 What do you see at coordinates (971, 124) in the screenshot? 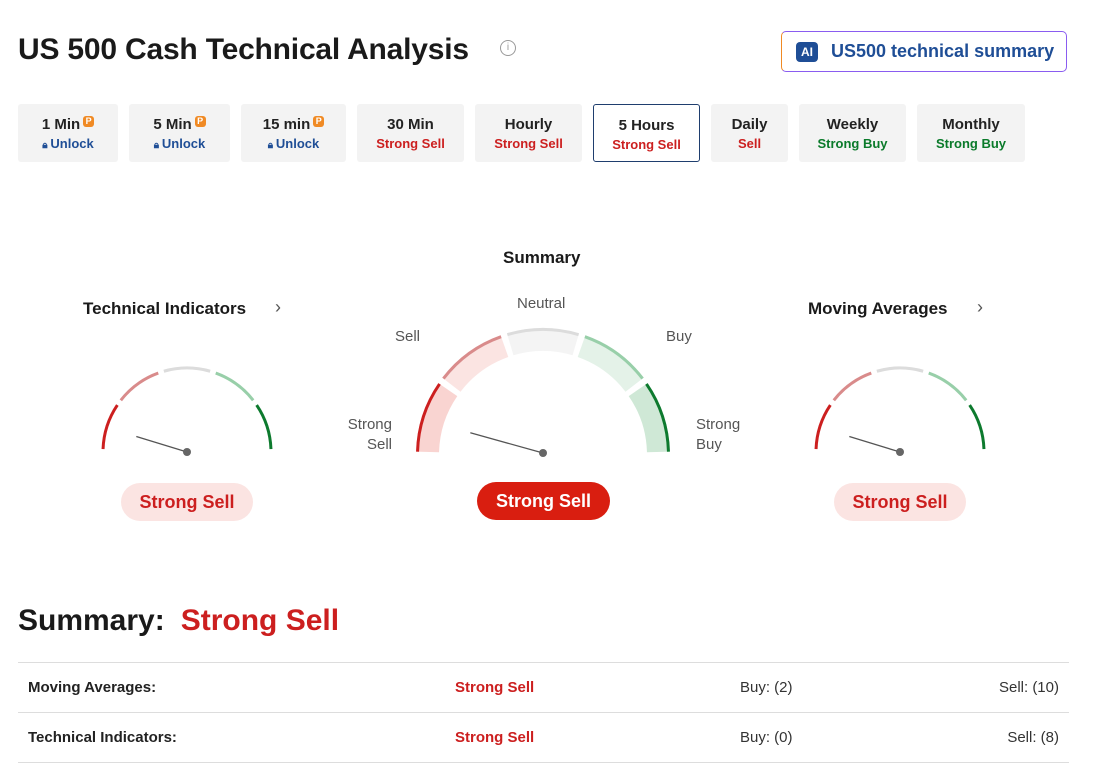
I see `tab-label-row: Monthly` at bounding box center [971, 124].